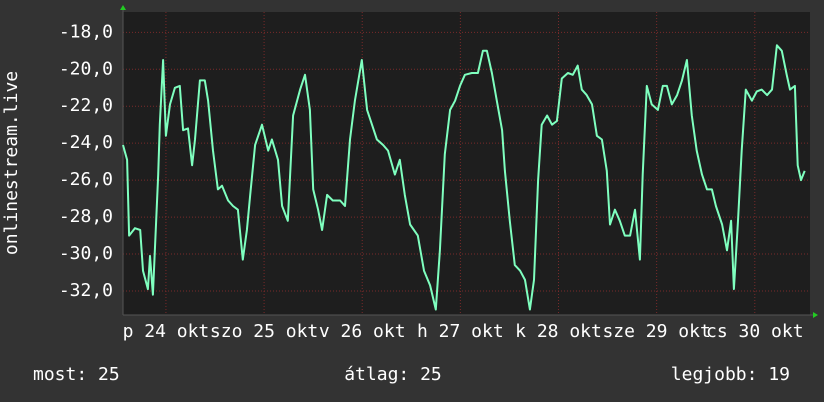 This screenshot has width=824, height=402. Describe the element at coordinates (76, 374) in the screenshot. I see `stat-current: most: 25` at that location.